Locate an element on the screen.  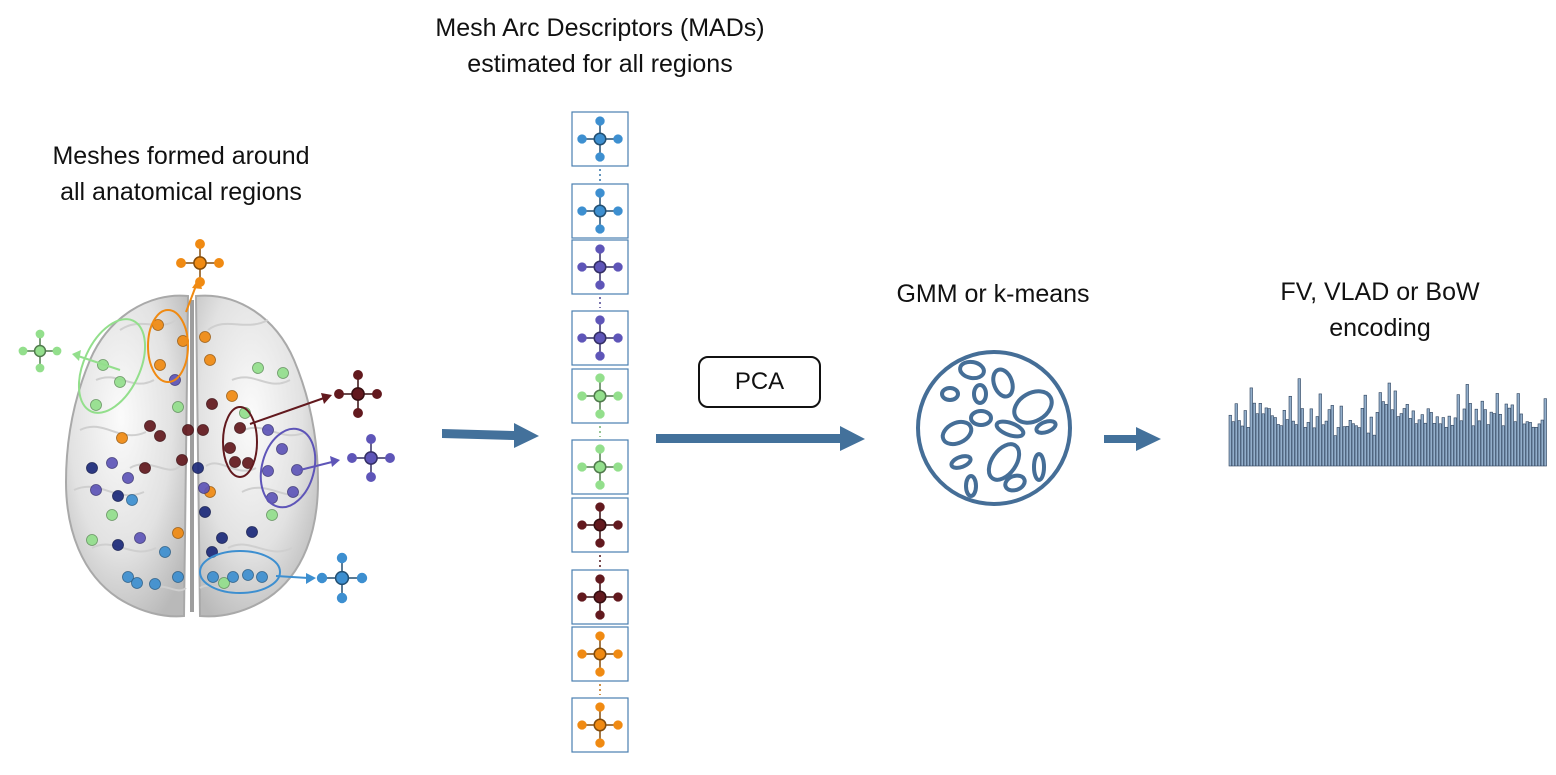
mad-glyph-orange is located at coordinates (600, 725).